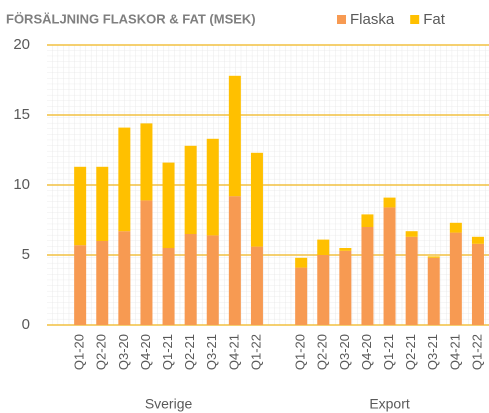 Image resolution: width=489 pixels, height=413 pixels. I want to click on group-label: Sverige, so click(169, 404).